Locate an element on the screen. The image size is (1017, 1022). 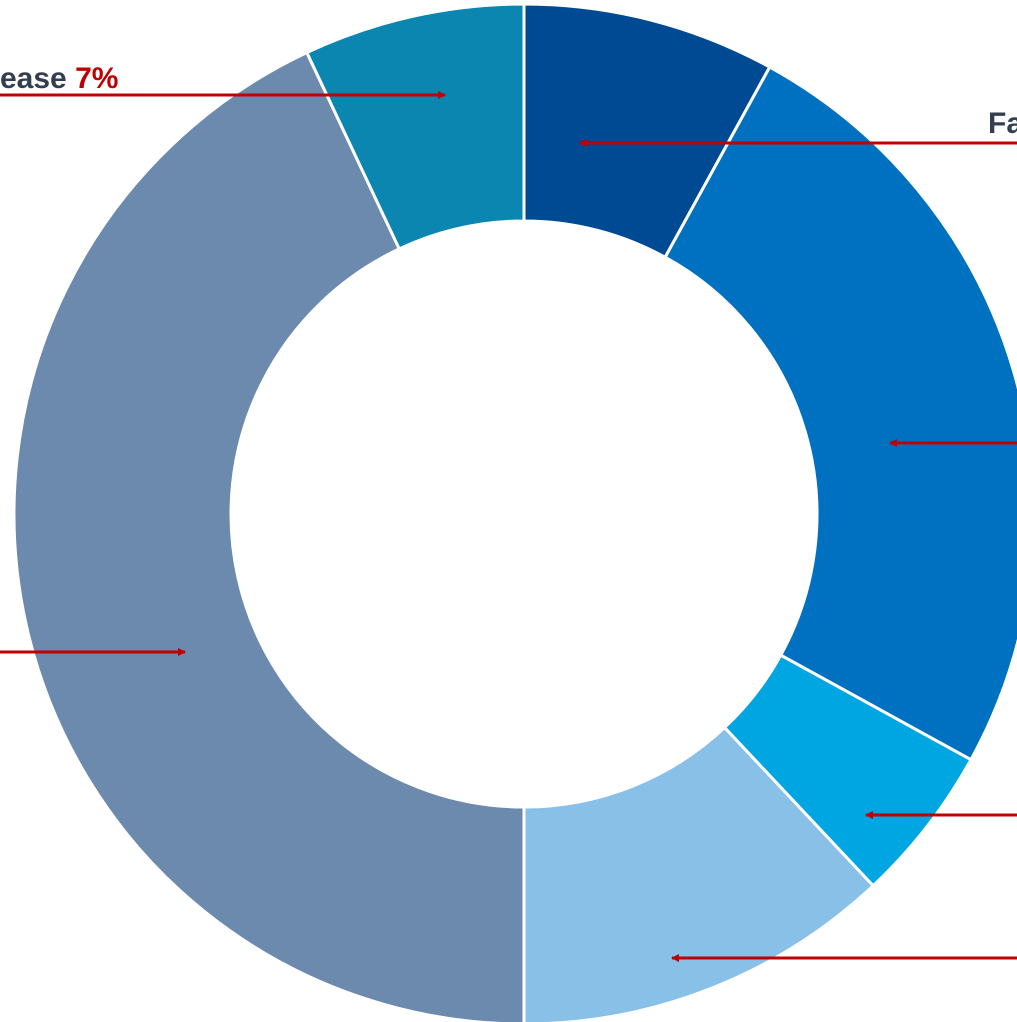
category-label: ease is located at coordinates (33, 78).